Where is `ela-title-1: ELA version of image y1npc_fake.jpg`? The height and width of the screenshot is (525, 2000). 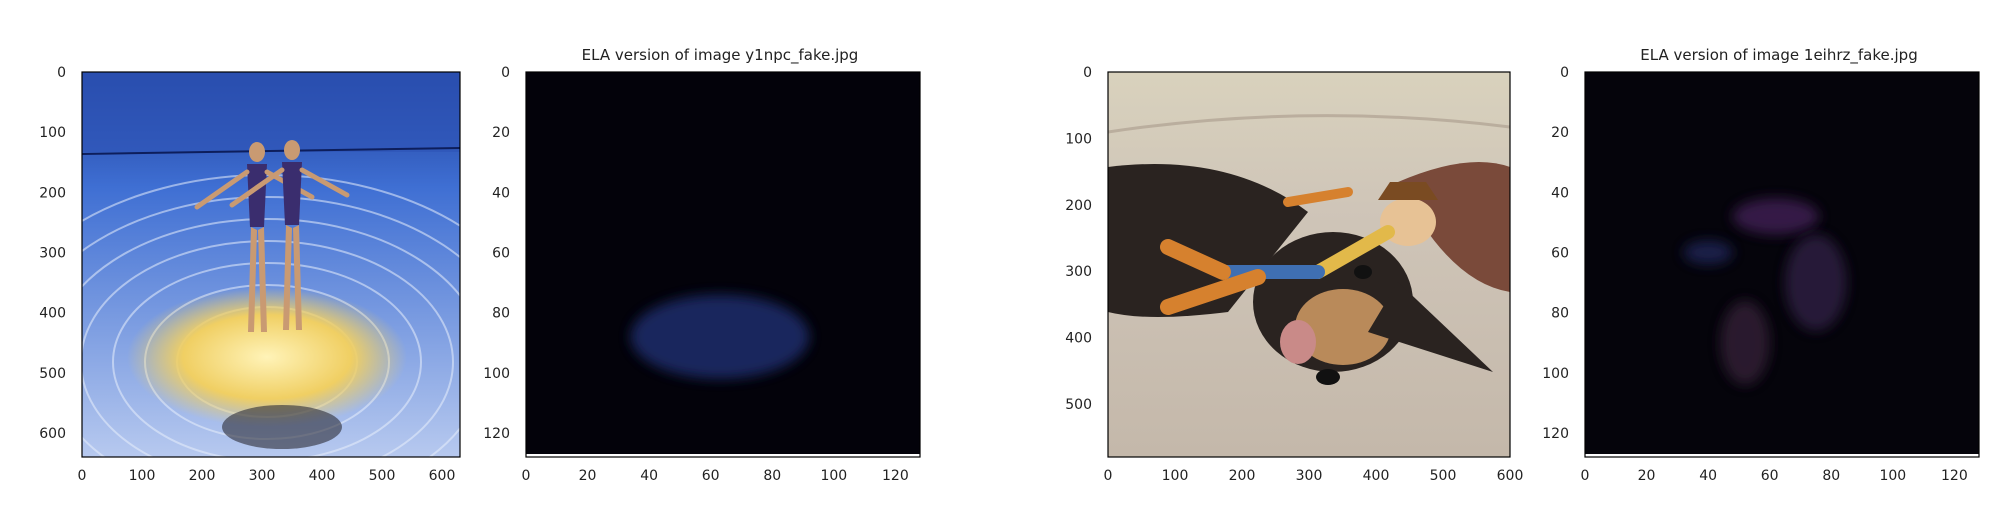
ela-title-1: ELA version of image y1npc_fake.jpg is located at coordinates (720, 55).